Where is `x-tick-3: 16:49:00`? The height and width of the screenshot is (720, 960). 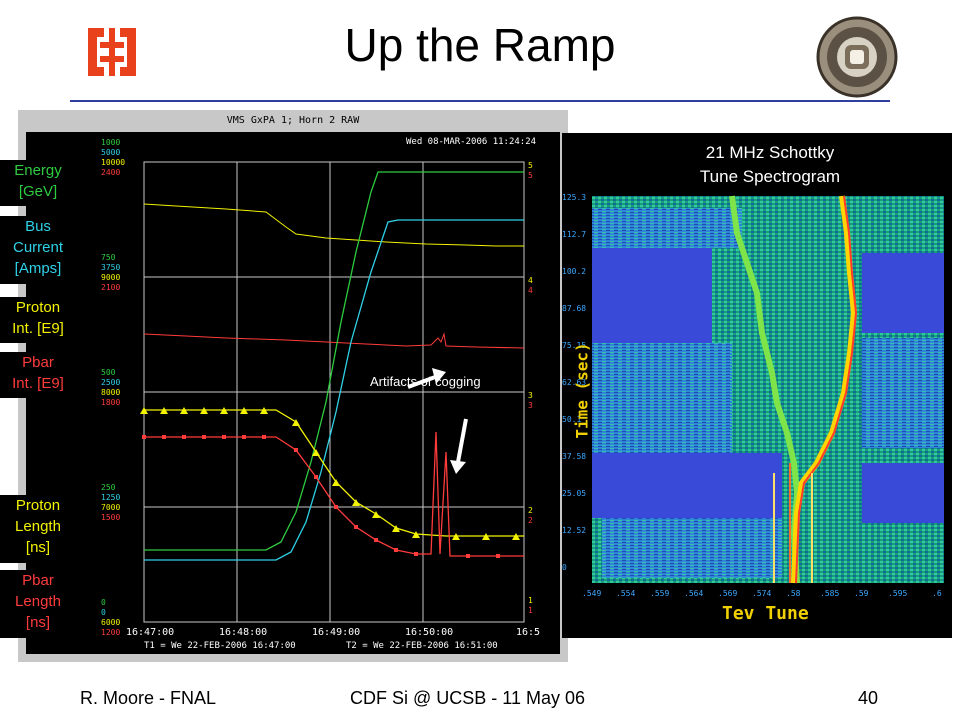
x-tick-3: 16:49:00 is located at coordinates (336, 632).